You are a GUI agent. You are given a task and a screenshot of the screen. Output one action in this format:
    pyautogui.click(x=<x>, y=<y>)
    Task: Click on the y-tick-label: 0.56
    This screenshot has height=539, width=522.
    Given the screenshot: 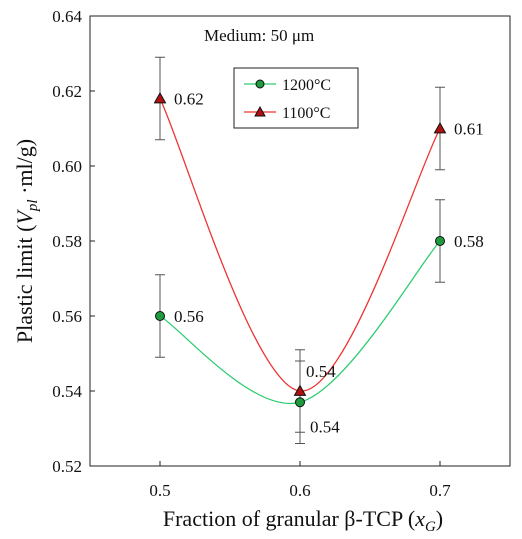 What is the action you would take?
    pyautogui.click(x=67, y=316)
    